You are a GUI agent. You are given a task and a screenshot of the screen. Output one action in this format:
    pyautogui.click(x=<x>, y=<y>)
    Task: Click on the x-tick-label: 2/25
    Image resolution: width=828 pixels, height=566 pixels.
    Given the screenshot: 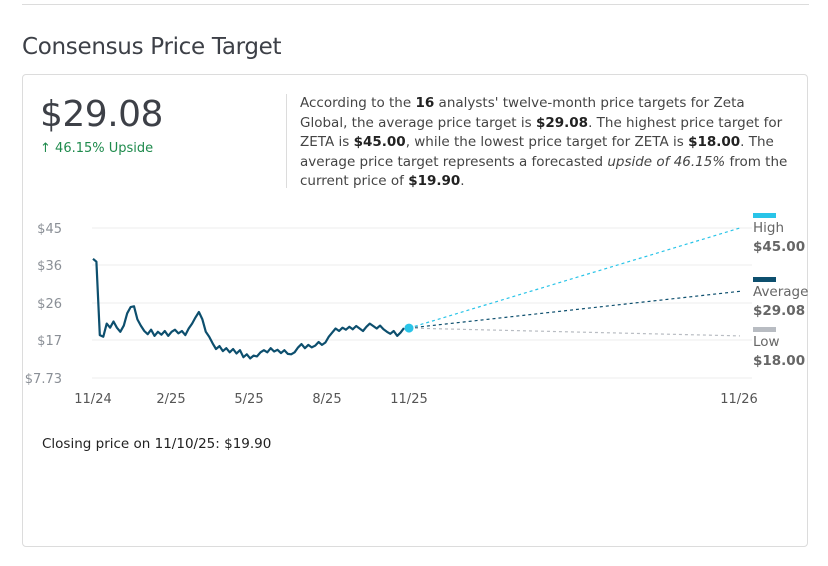 What is the action you would take?
    pyautogui.click(x=170, y=399)
    